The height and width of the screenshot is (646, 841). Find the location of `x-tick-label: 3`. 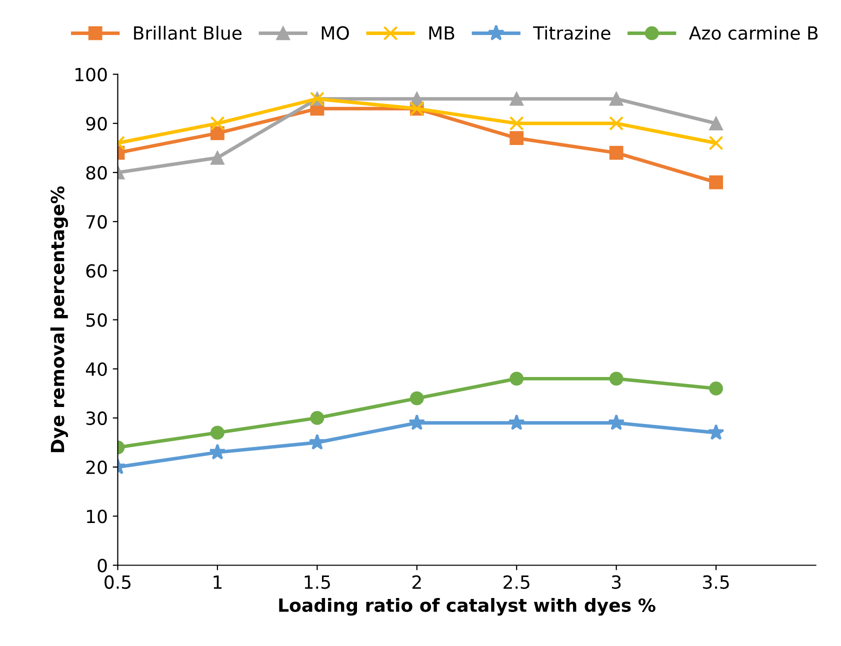

x-tick-label: 3 is located at coordinates (616, 582).